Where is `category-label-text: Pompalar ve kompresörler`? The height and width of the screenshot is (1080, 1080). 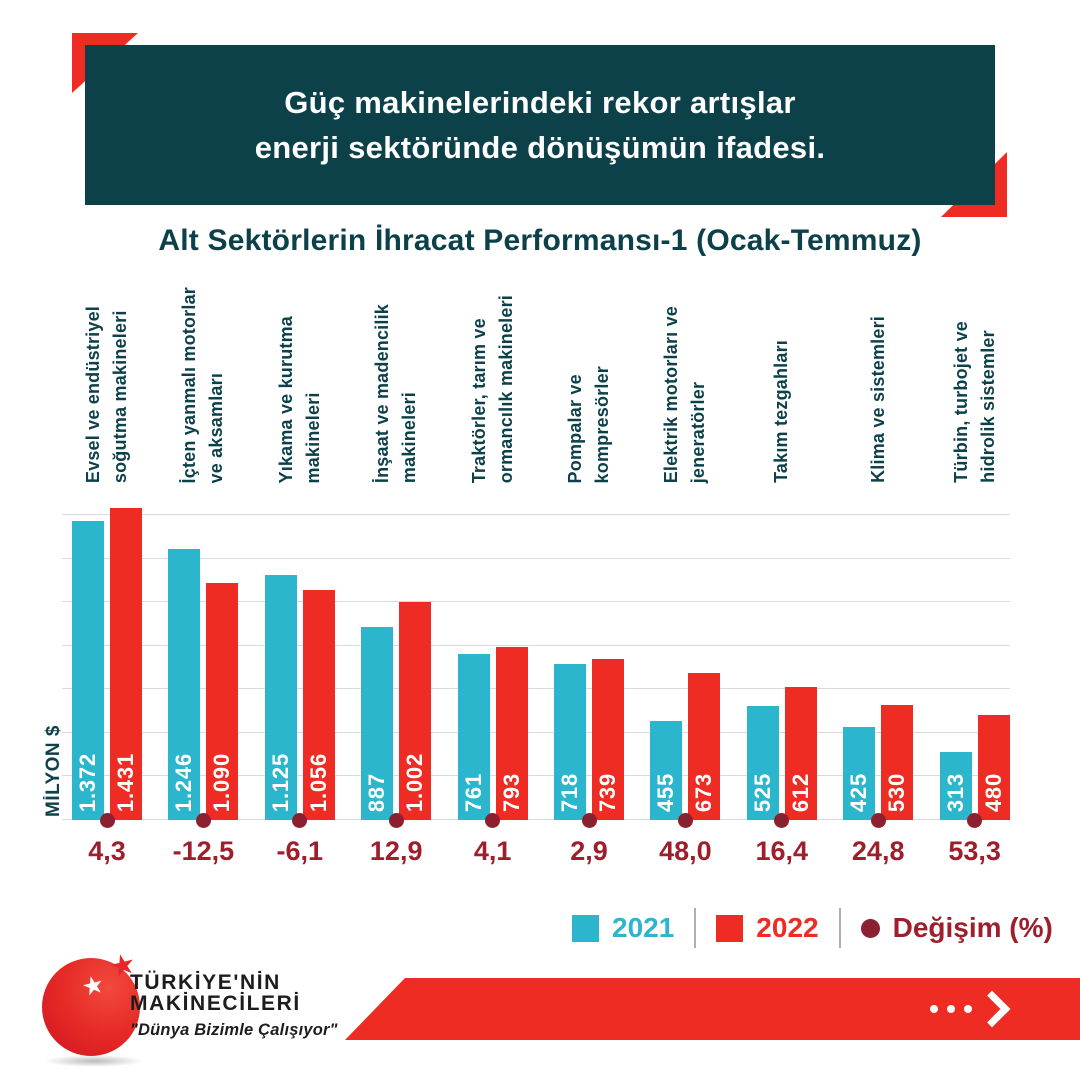 category-label-text: Pompalar ve kompresörler is located at coordinates (588, 424).